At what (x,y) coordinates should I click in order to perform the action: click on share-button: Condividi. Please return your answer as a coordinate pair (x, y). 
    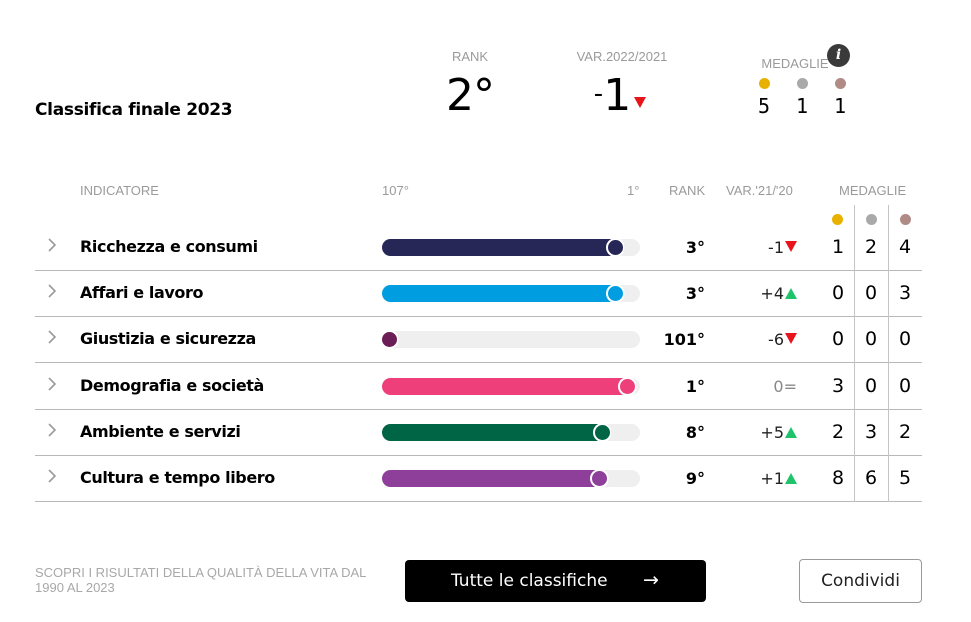
    Looking at the image, I should click on (860, 581).